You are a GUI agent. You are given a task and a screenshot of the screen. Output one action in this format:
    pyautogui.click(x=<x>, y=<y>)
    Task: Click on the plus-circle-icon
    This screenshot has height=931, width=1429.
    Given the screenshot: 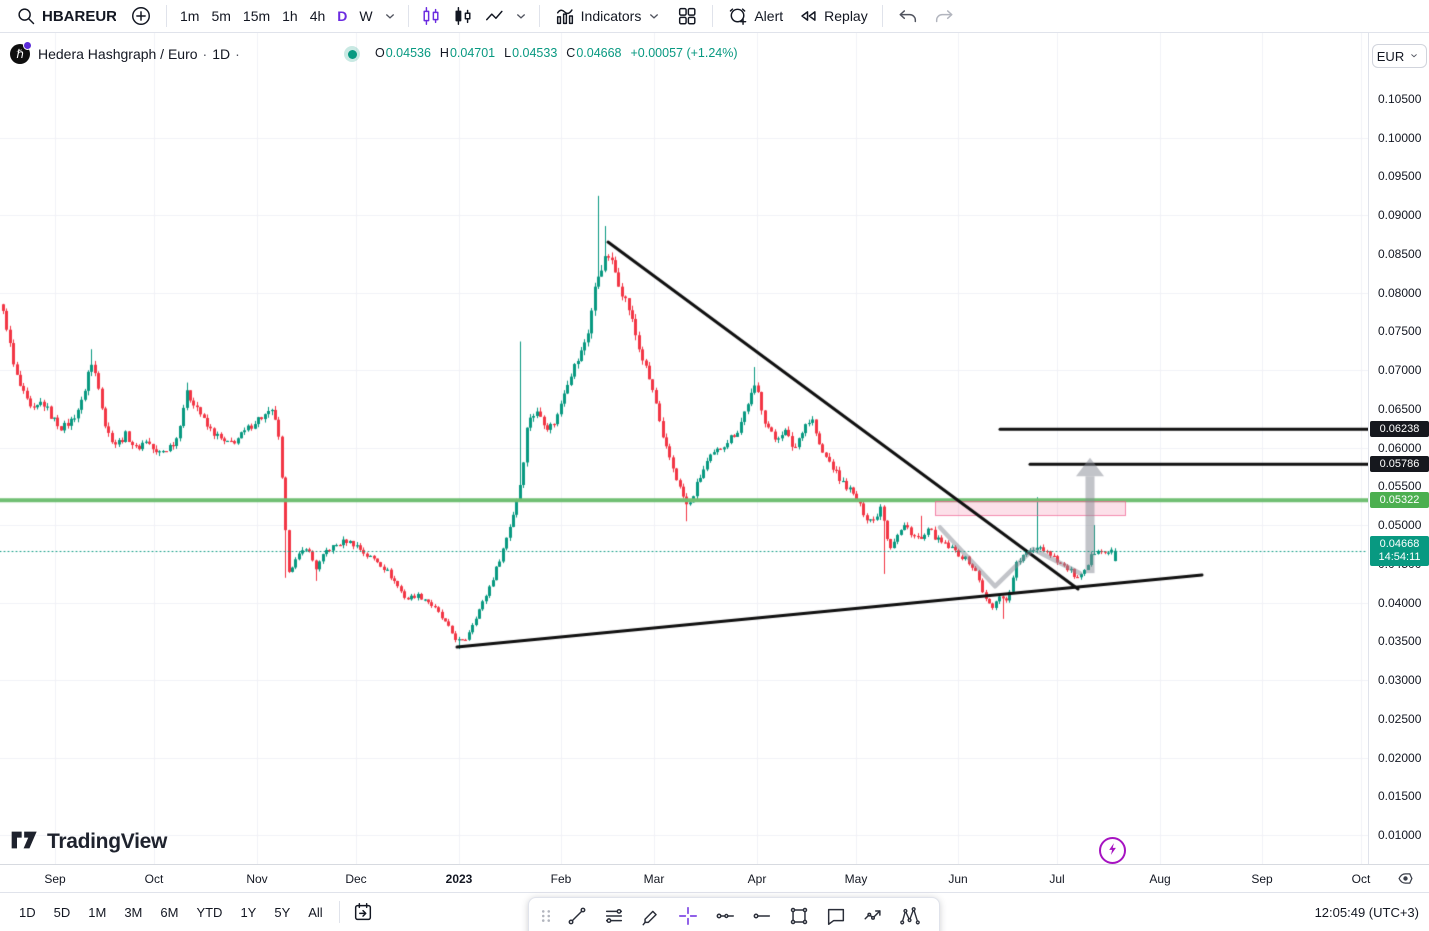 What is the action you would take?
    pyautogui.click(x=141, y=16)
    